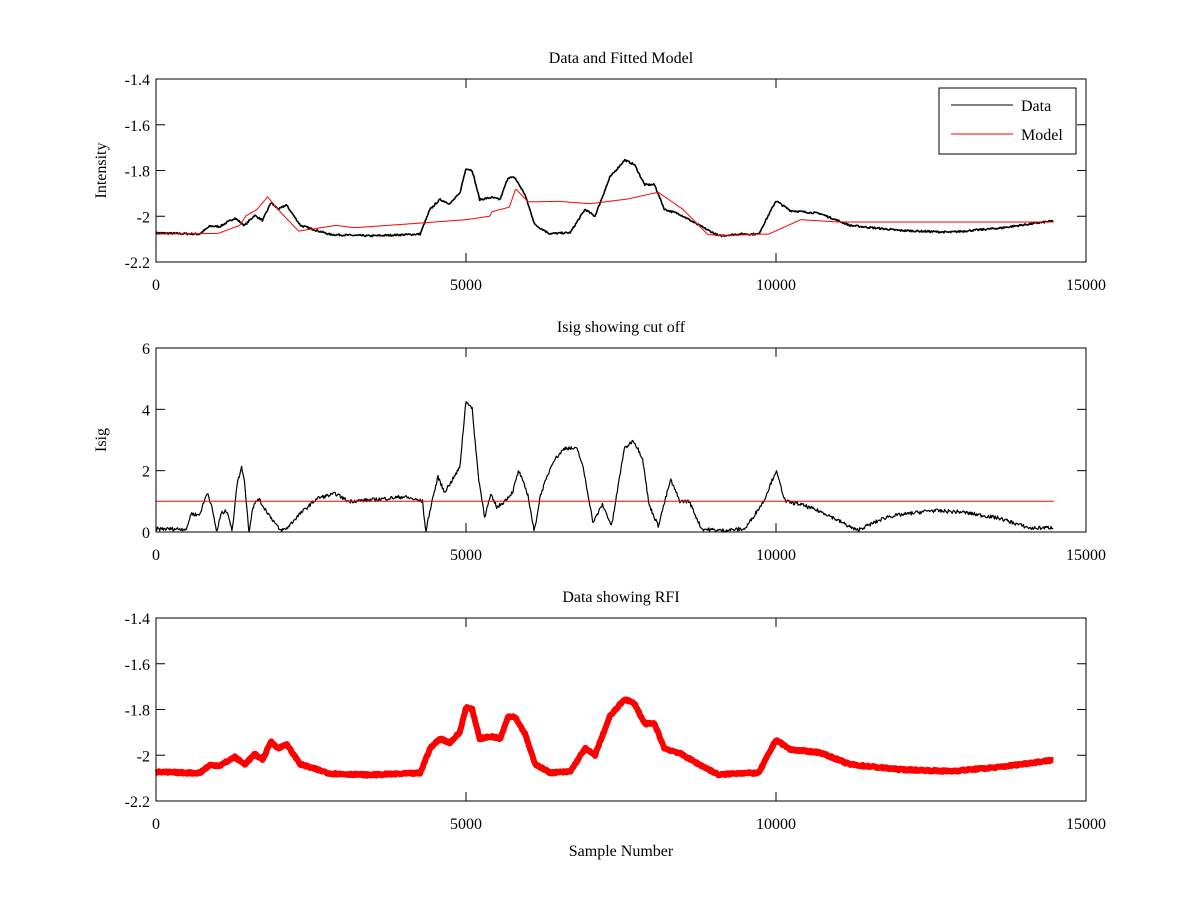 This screenshot has height=900, width=1200. What do you see at coordinates (605, 212) in the screenshot?
I see `series-line-model` at bounding box center [605, 212].